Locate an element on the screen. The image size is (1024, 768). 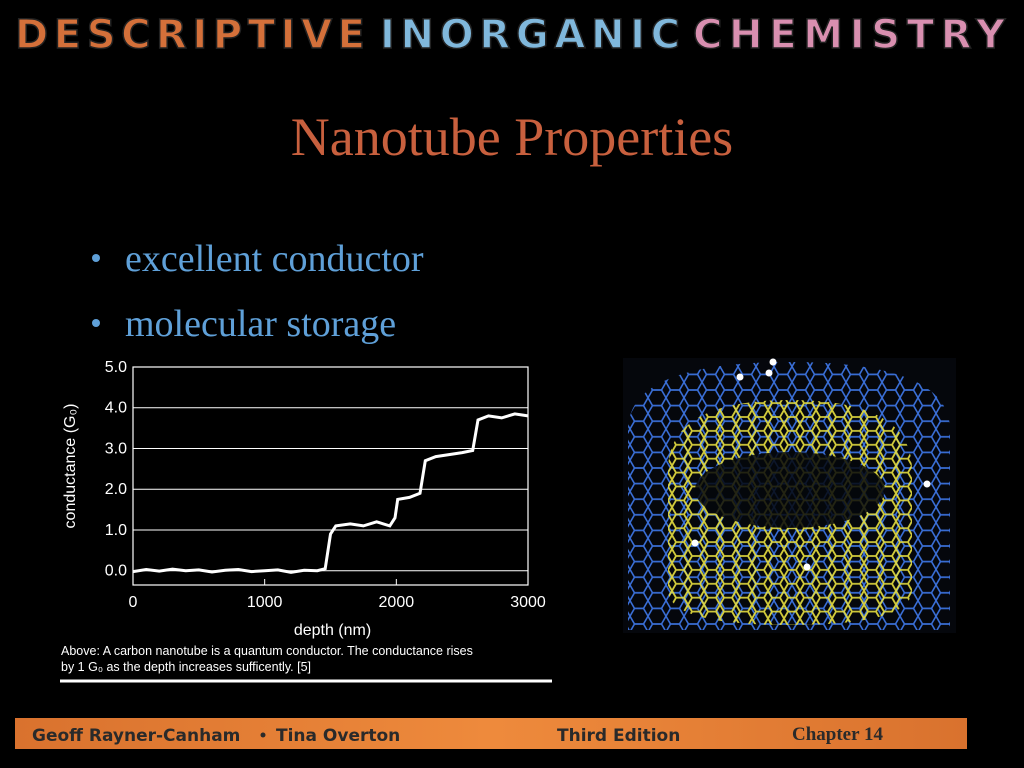
plot-frame is located at coordinates (330, 476).